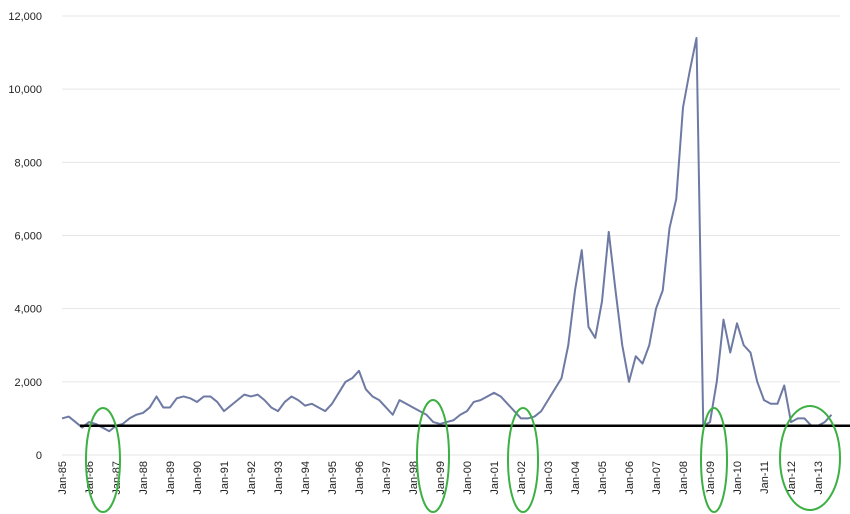 Image resolution: width=850 pixels, height=514 pixels. Describe the element at coordinates (28, 237) in the screenshot. I see `y-tick-label: 6,000` at that location.